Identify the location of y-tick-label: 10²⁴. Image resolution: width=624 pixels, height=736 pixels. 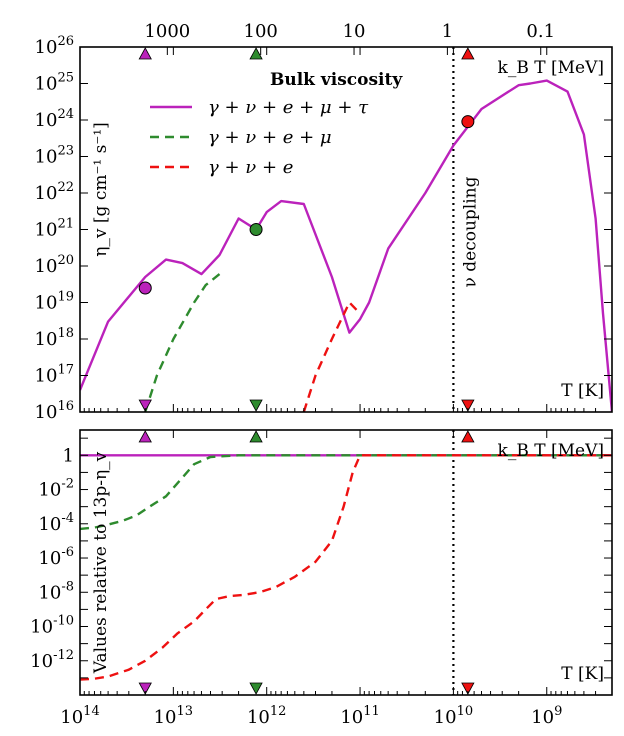
(54, 119).